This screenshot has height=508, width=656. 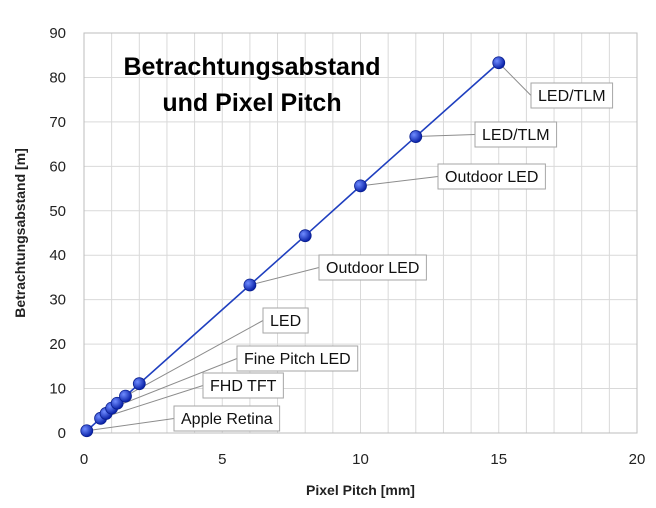 What do you see at coordinates (360, 490) in the screenshot?
I see `x-axis-label: Pixel Pitch [mm]` at bounding box center [360, 490].